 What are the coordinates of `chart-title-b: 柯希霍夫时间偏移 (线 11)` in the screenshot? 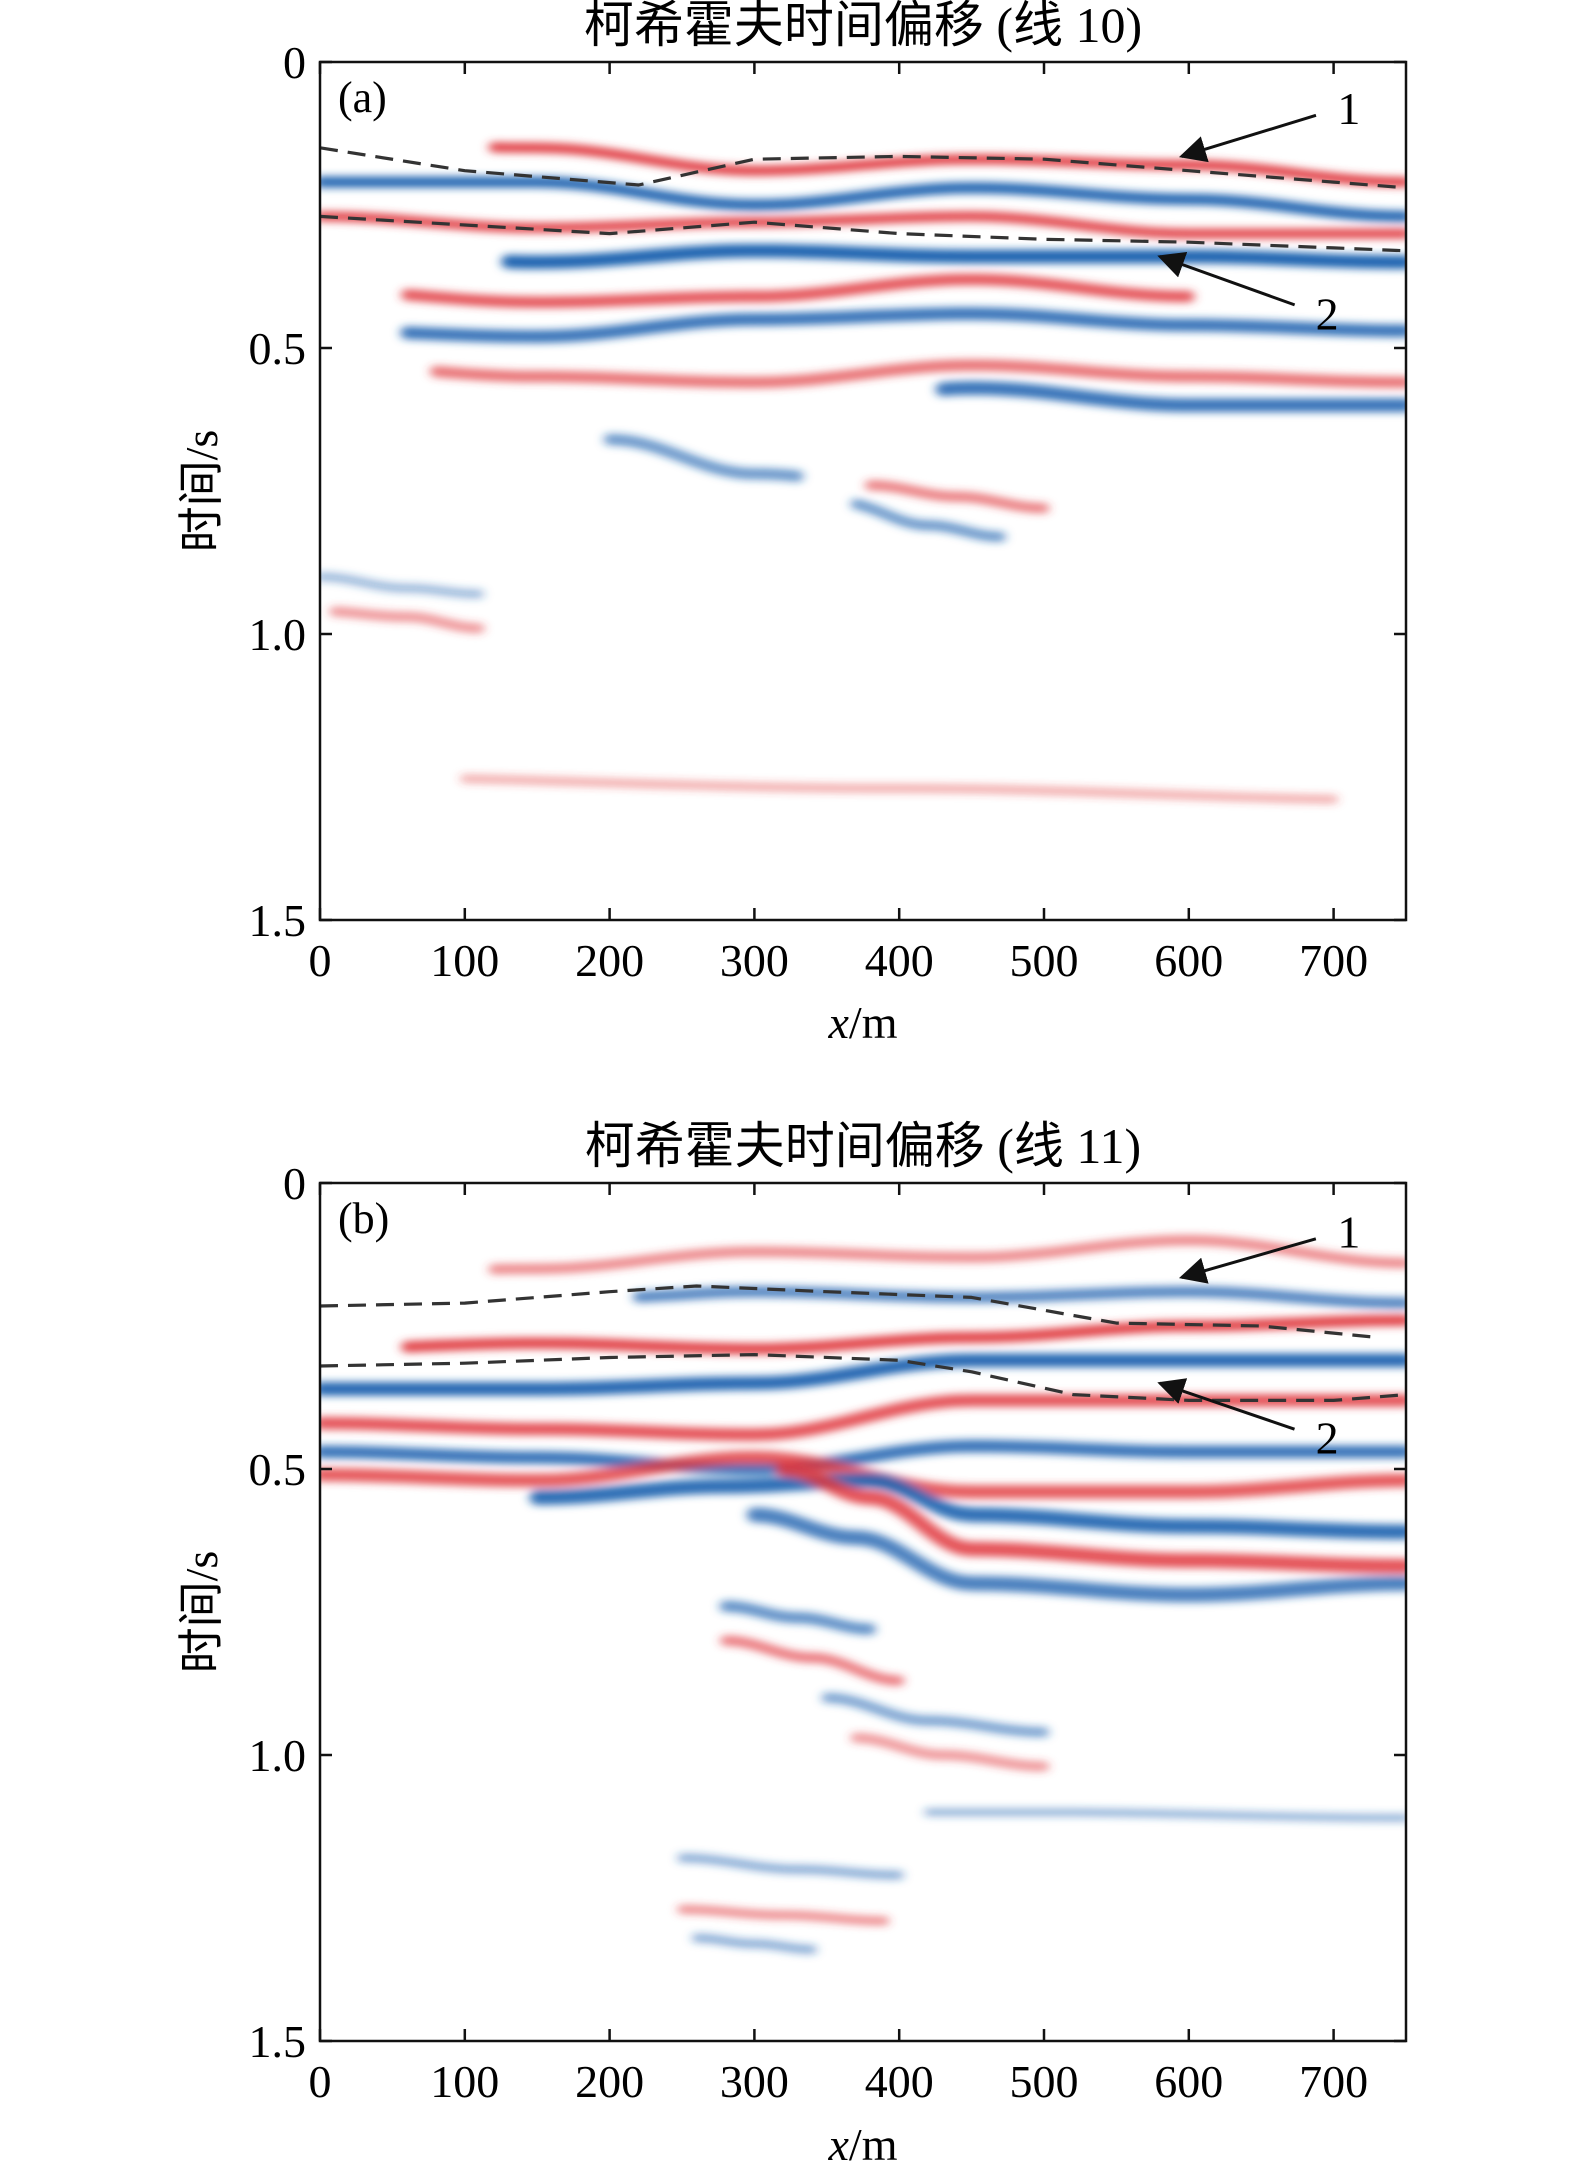 It's located at (863, 1146).